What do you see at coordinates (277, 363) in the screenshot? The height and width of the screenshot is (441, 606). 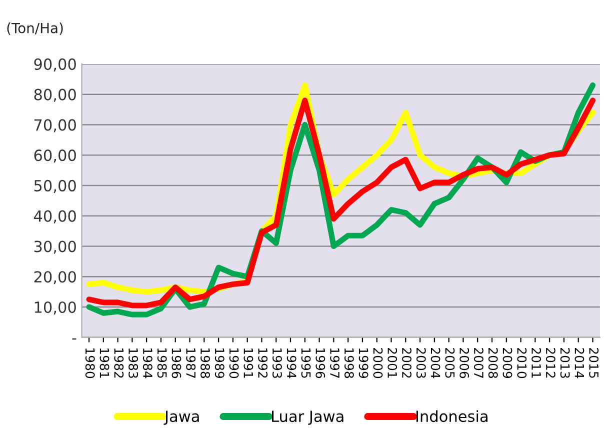 I see `x-tick-label: 1993` at bounding box center [277, 363].